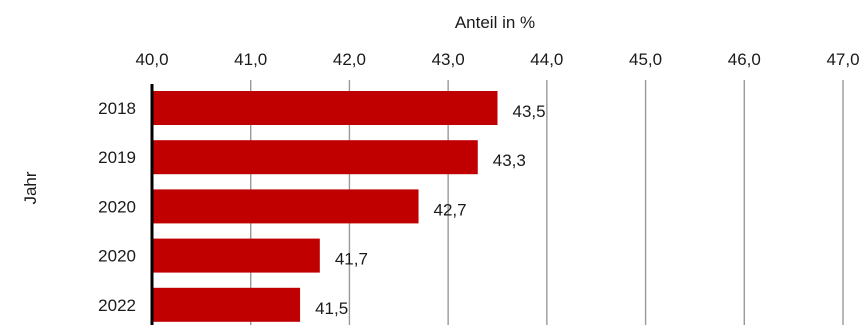  What do you see at coordinates (495, 22) in the screenshot?
I see `x-axis-title: Anteil in %` at bounding box center [495, 22].